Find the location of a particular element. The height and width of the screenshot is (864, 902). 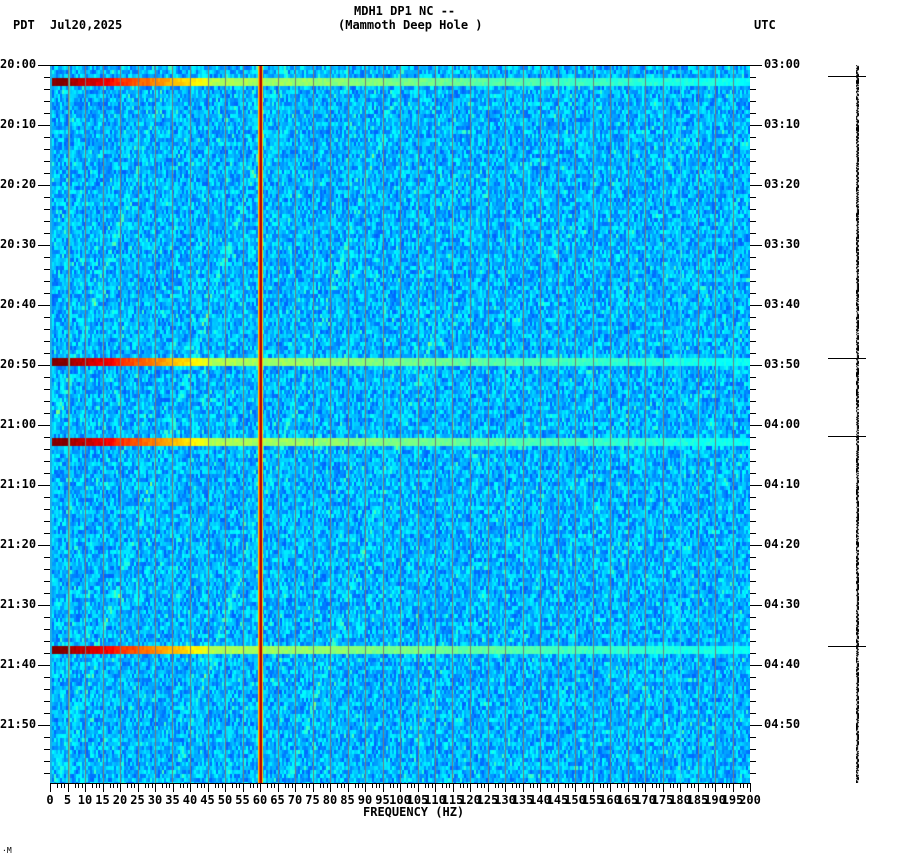

y-tick-label-left: 21:20 is located at coordinates (18, 544).